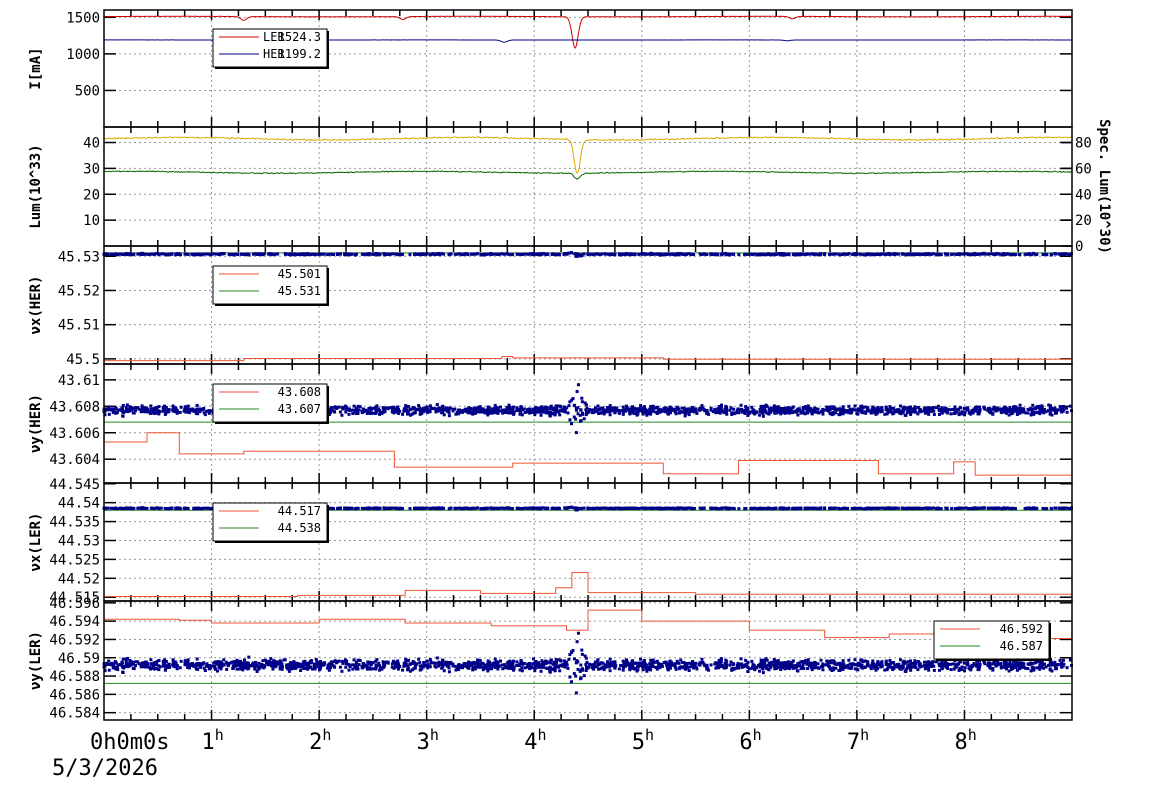  Describe the element at coordinates (299, 409) in the screenshot. I see `legend-value: 43.607` at that location.